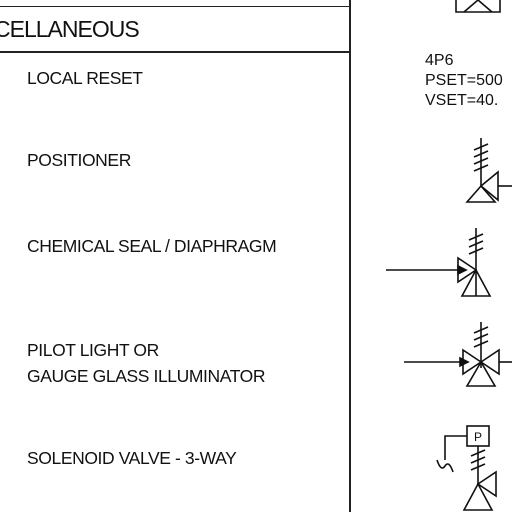  I want to click on column-divider, so click(350, 256).